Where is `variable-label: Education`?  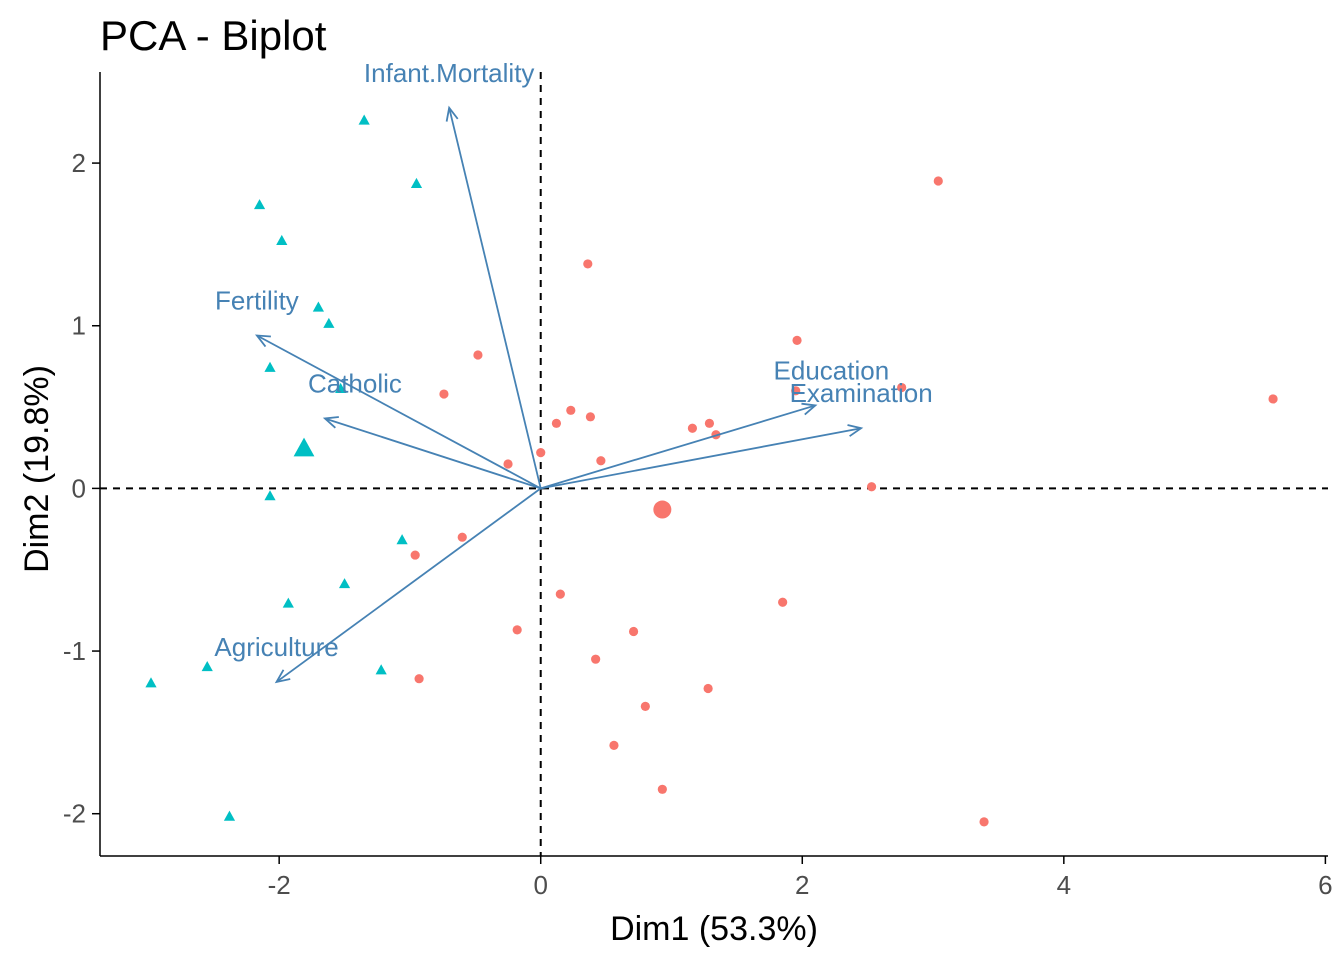 variable-label: Education is located at coordinates (832, 370).